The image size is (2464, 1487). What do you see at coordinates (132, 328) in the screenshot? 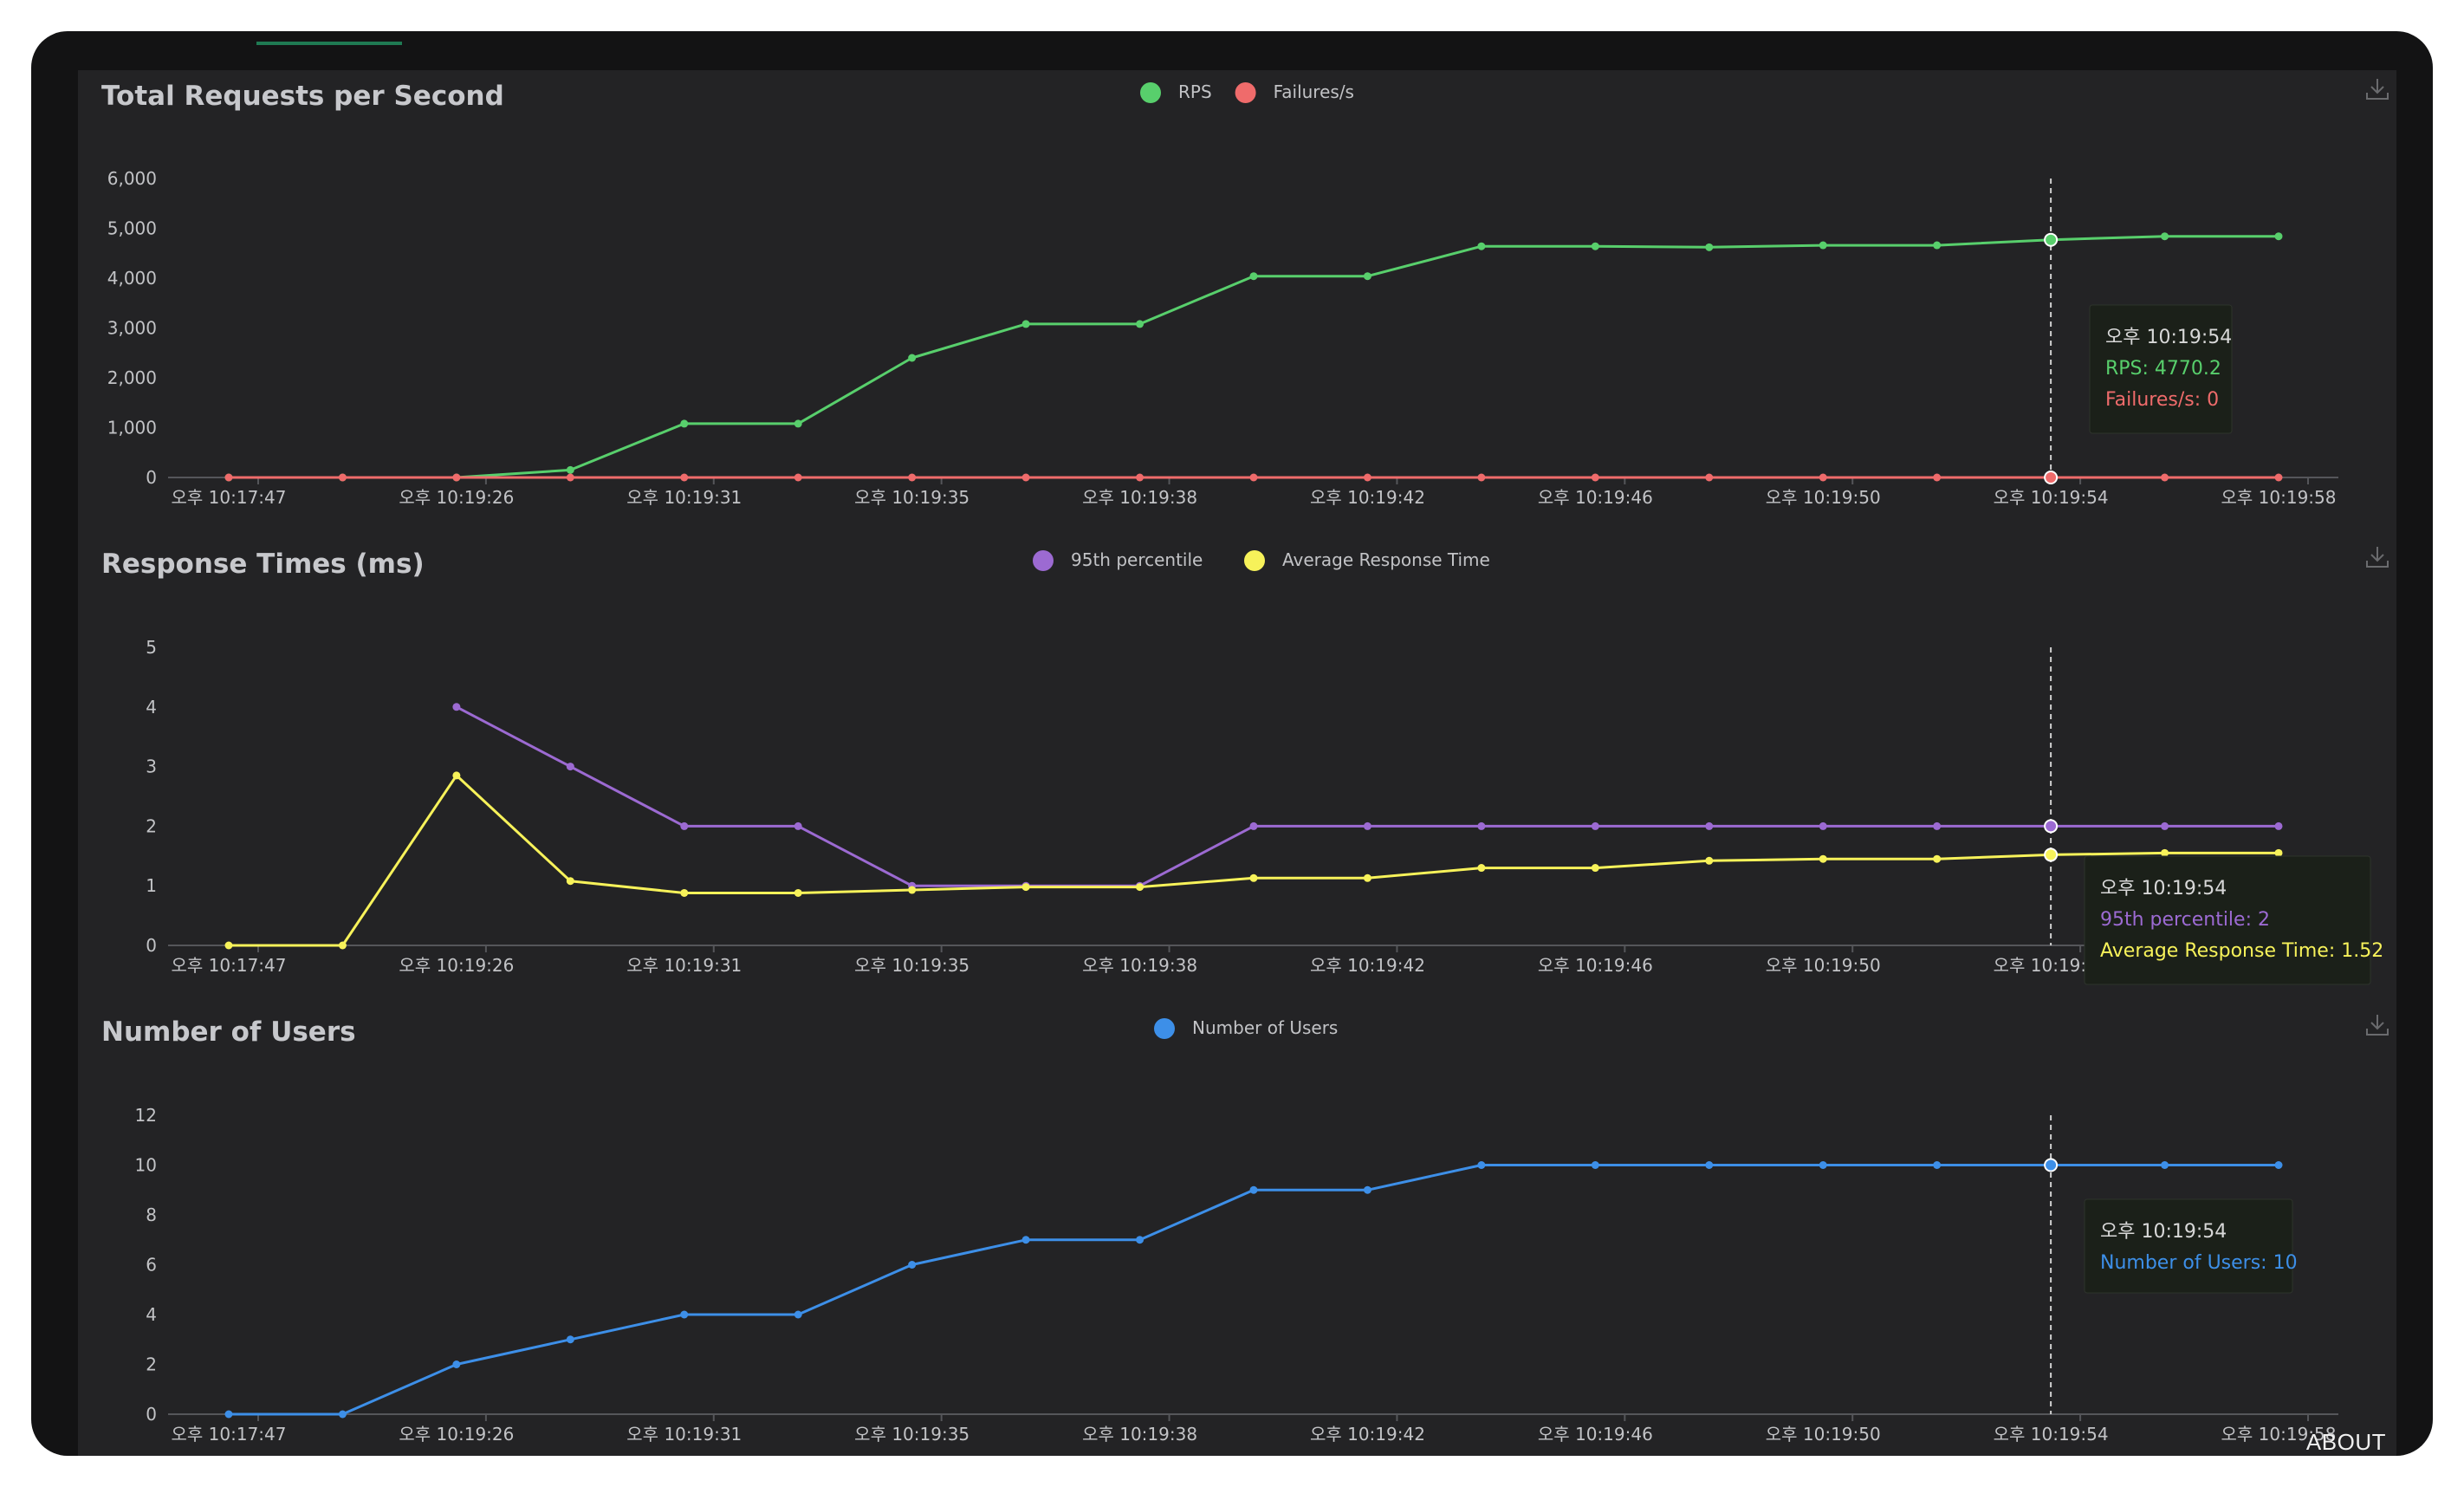
I see `y-tick-label: 3,000` at bounding box center [132, 328].